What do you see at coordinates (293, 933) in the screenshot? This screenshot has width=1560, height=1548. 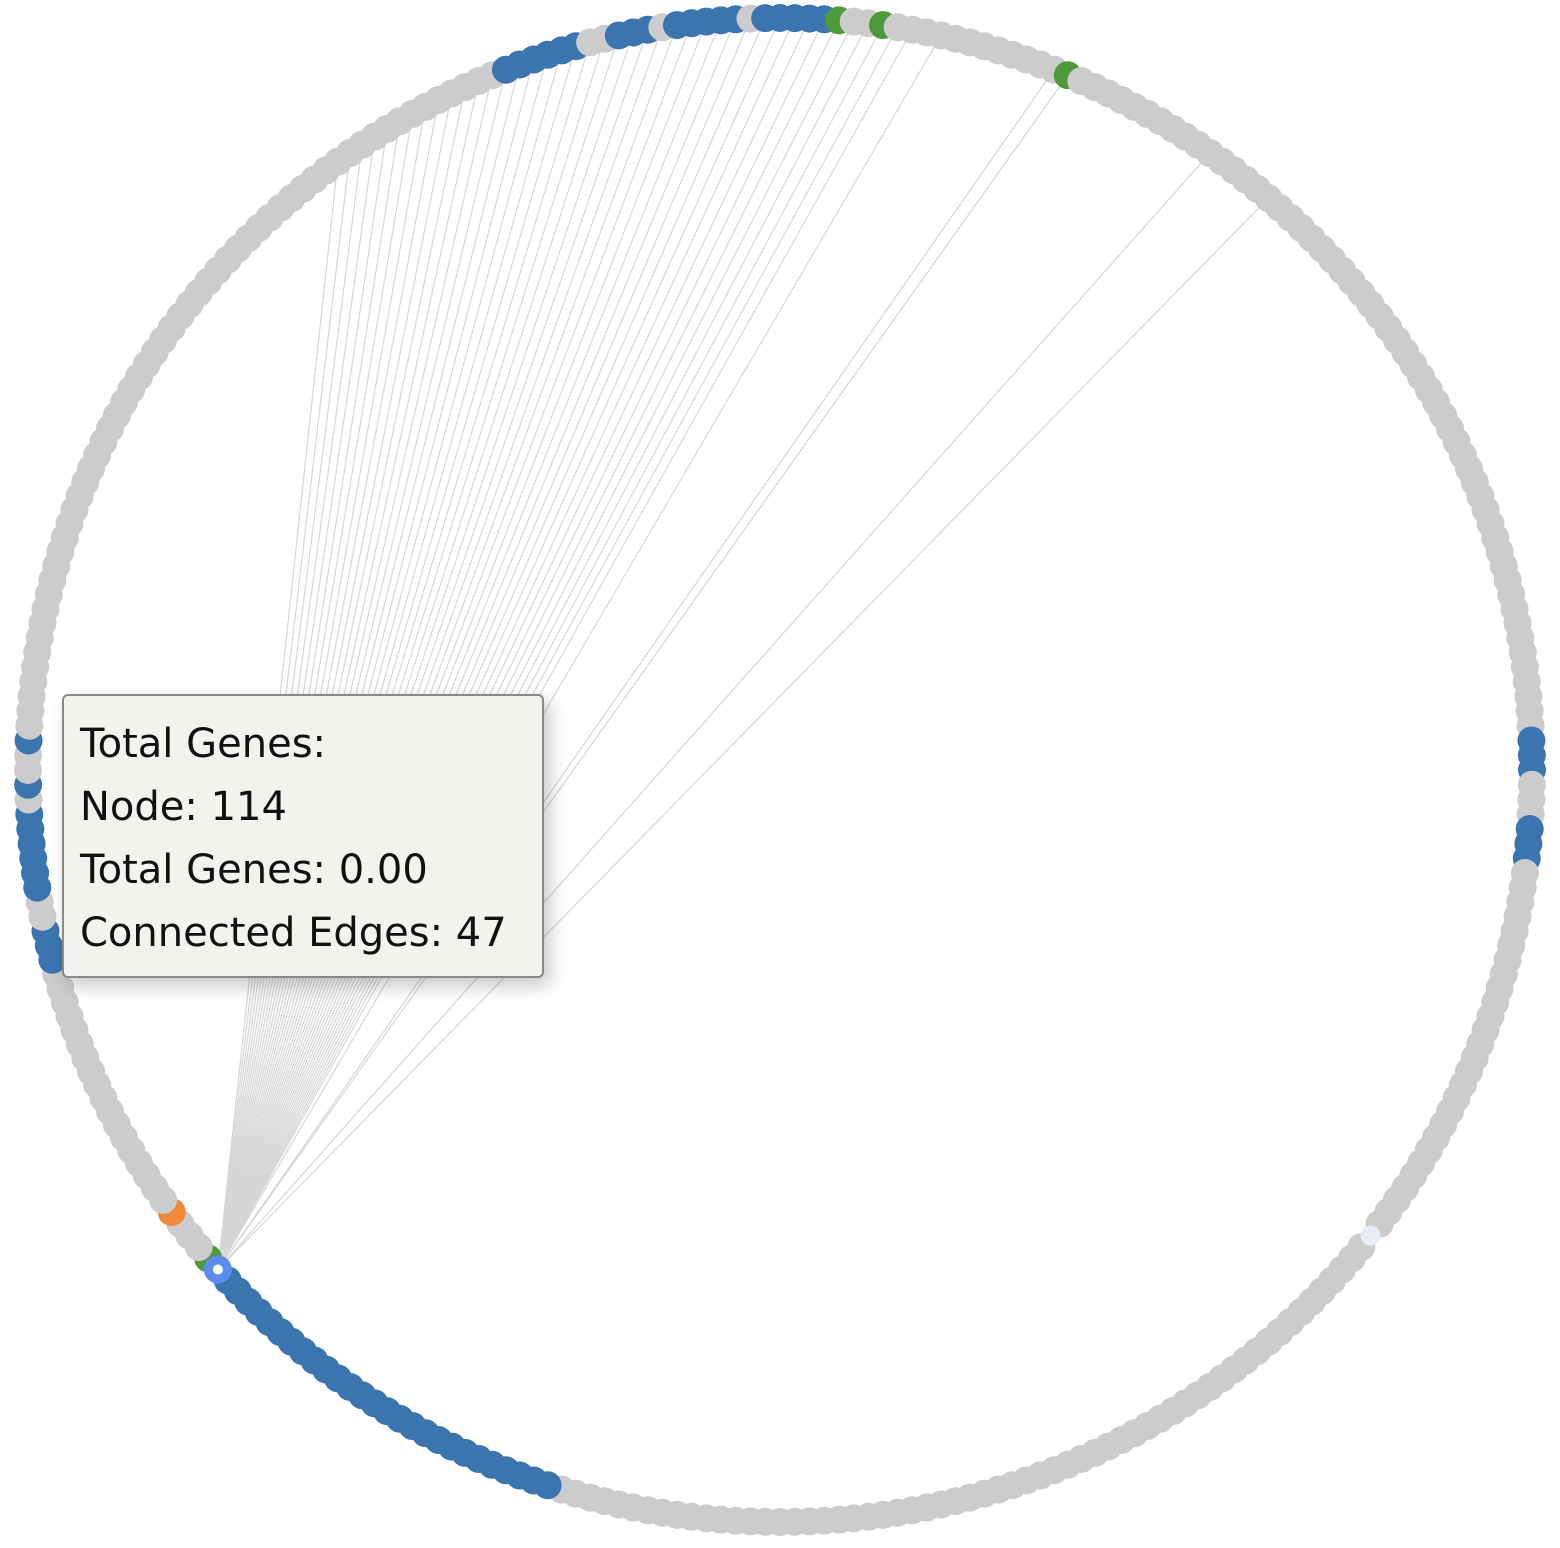 I see `tooltip-connected-edges: Connected Edges: 47` at bounding box center [293, 933].